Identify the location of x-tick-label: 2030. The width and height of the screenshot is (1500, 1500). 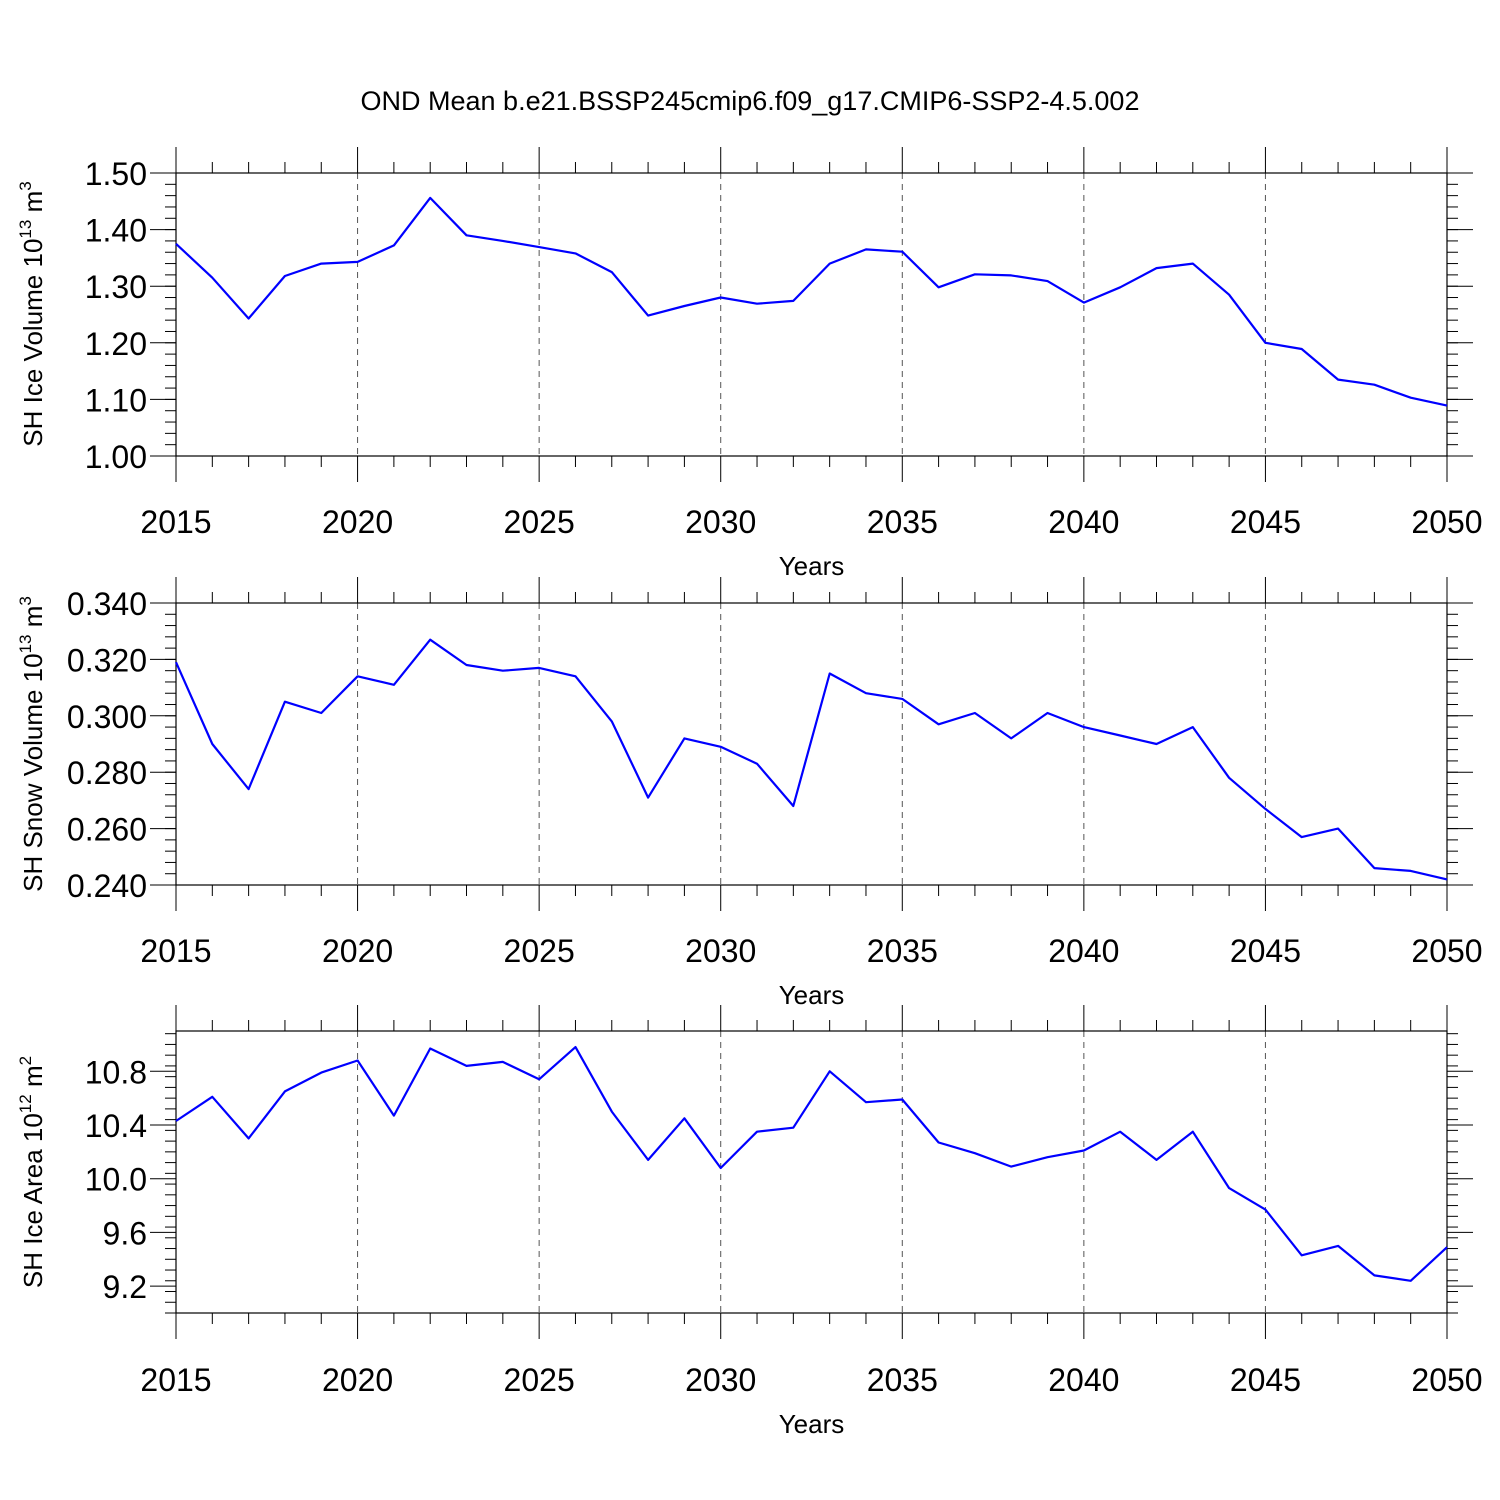
(720, 951).